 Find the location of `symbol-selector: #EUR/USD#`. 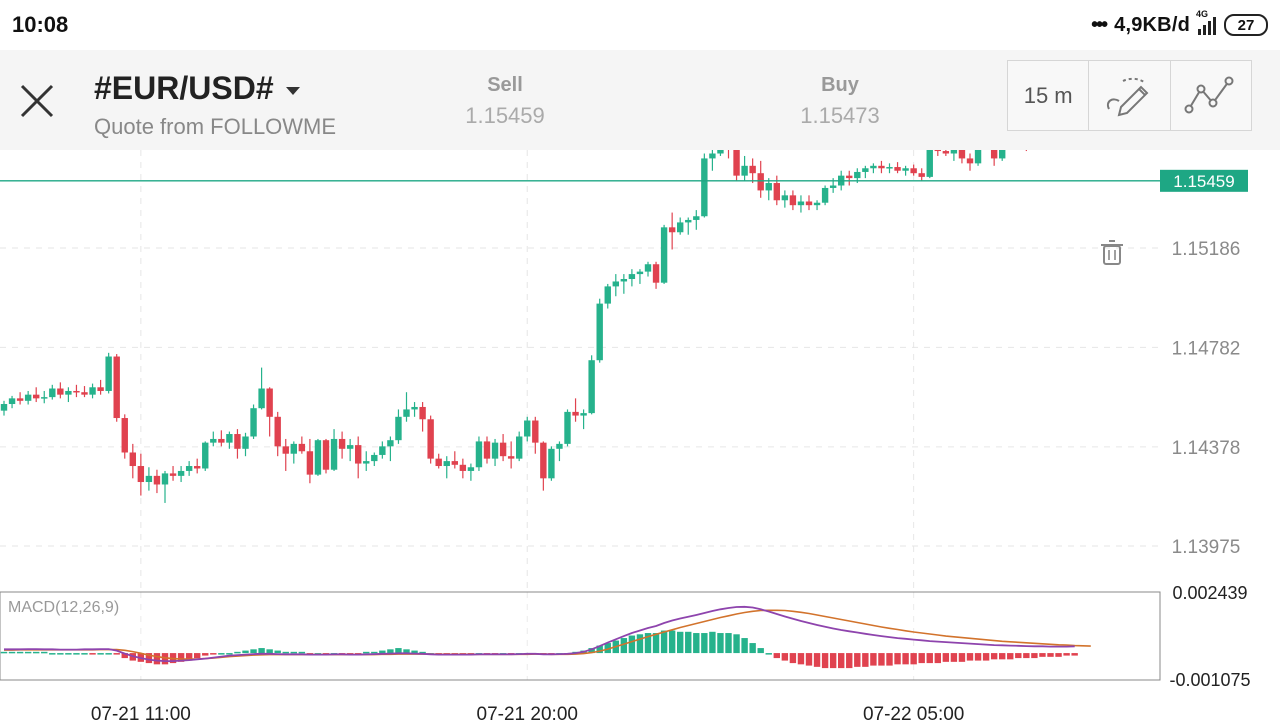

symbol-selector: #EUR/USD# is located at coordinates (197, 88).